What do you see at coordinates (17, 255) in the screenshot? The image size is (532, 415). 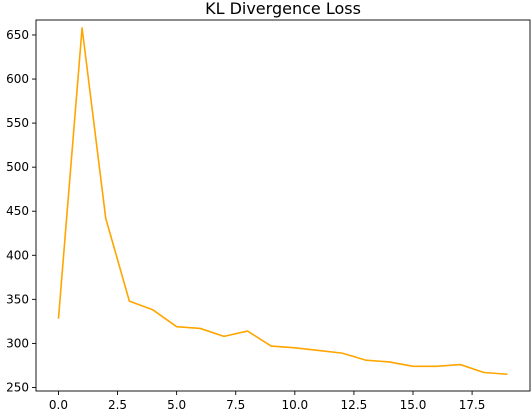 I see `y-tick-label: 400` at bounding box center [17, 255].